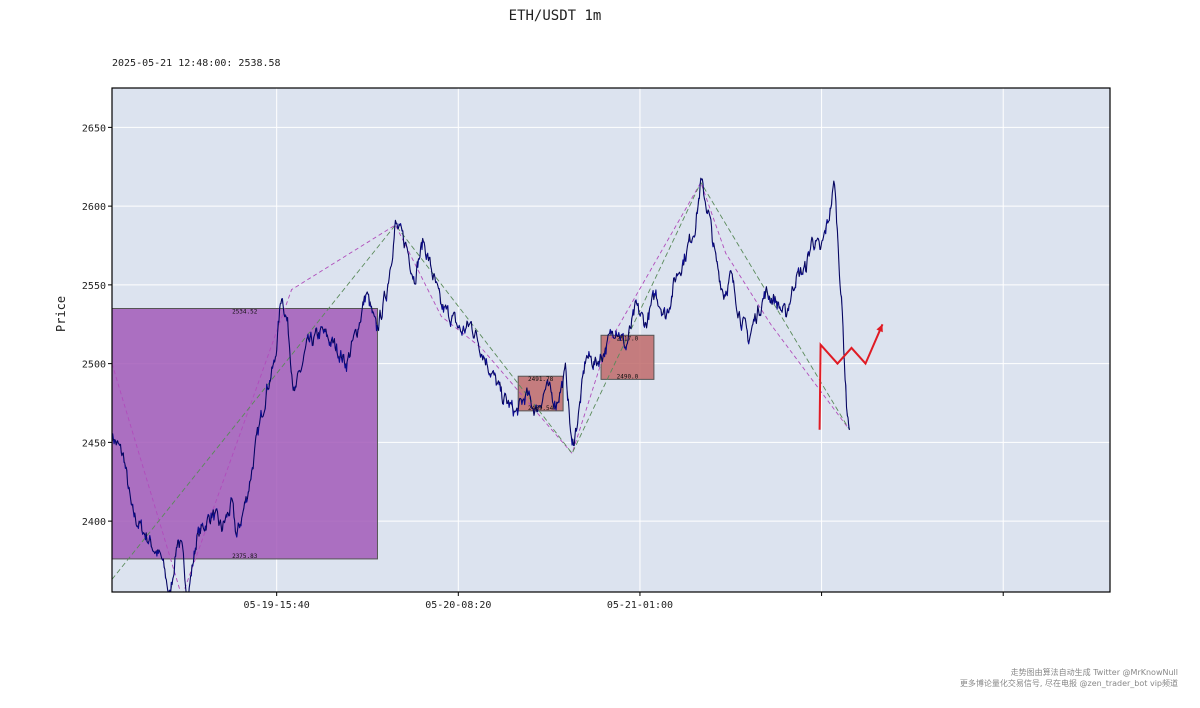 This screenshot has height=708, width=1200. I want to click on y-axis: 2400 2450 2500 2550 2600 2650, so click(97, 325).